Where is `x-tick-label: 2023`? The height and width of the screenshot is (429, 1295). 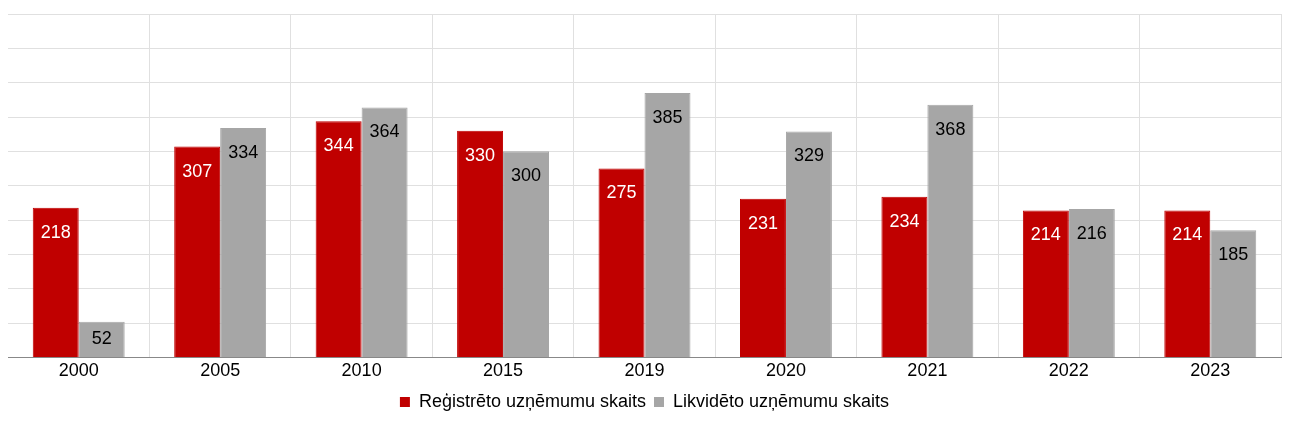 x-tick-label: 2023 is located at coordinates (1210, 370).